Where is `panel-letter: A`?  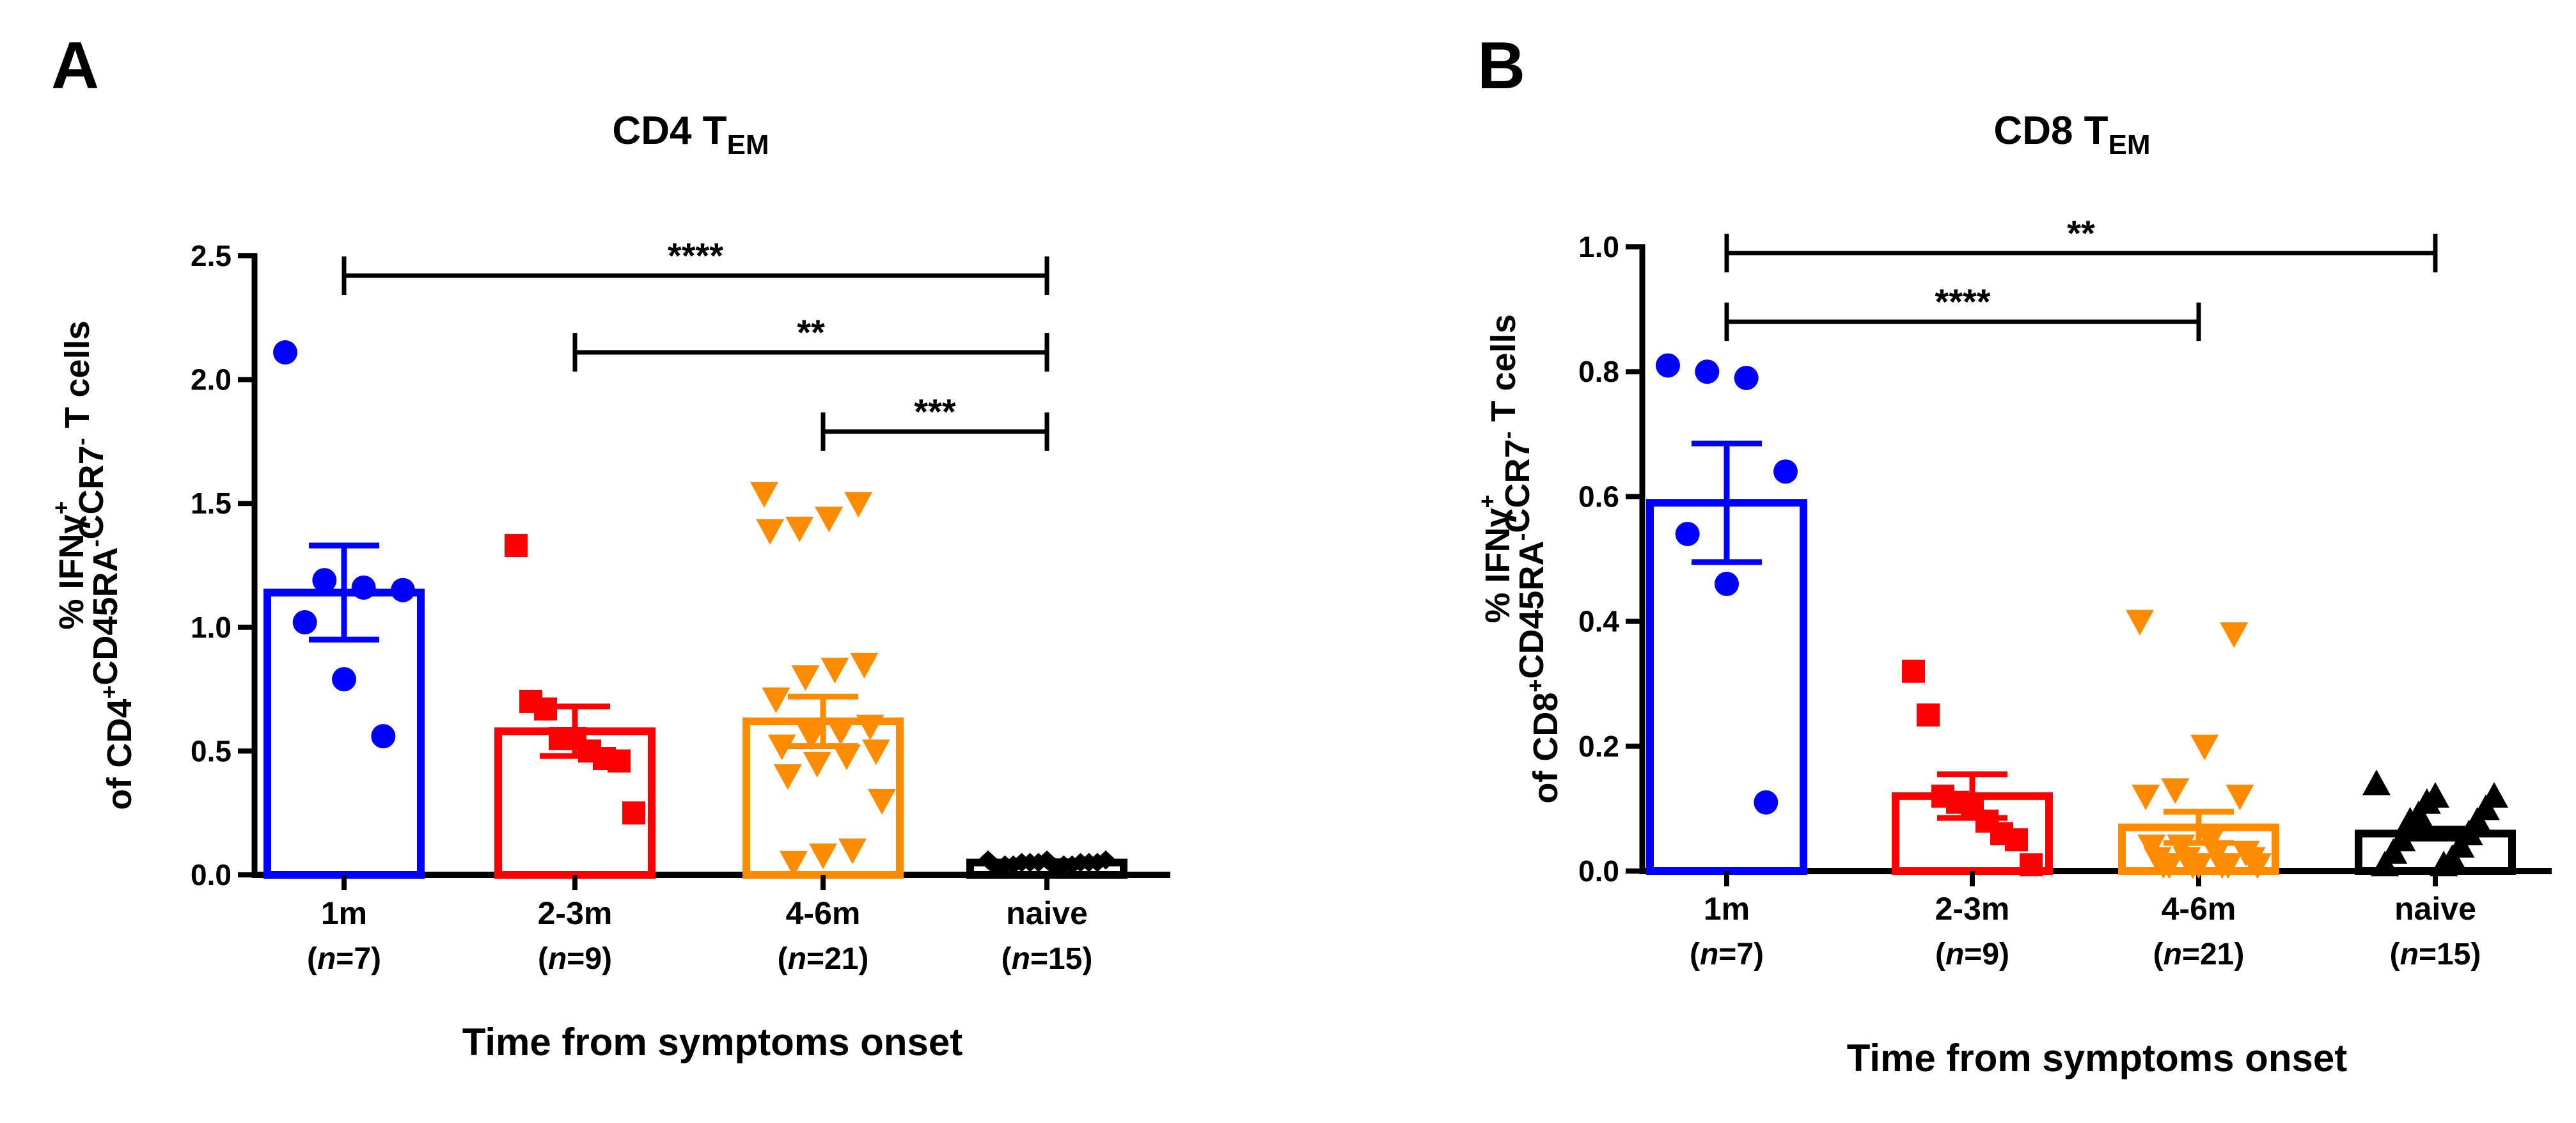 panel-letter: A is located at coordinates (75, 66).